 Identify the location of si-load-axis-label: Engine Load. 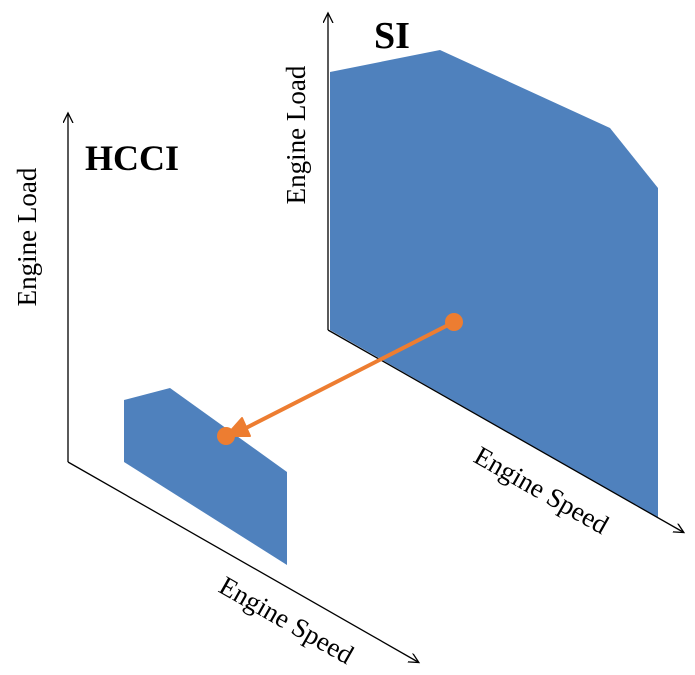
(296, 134).